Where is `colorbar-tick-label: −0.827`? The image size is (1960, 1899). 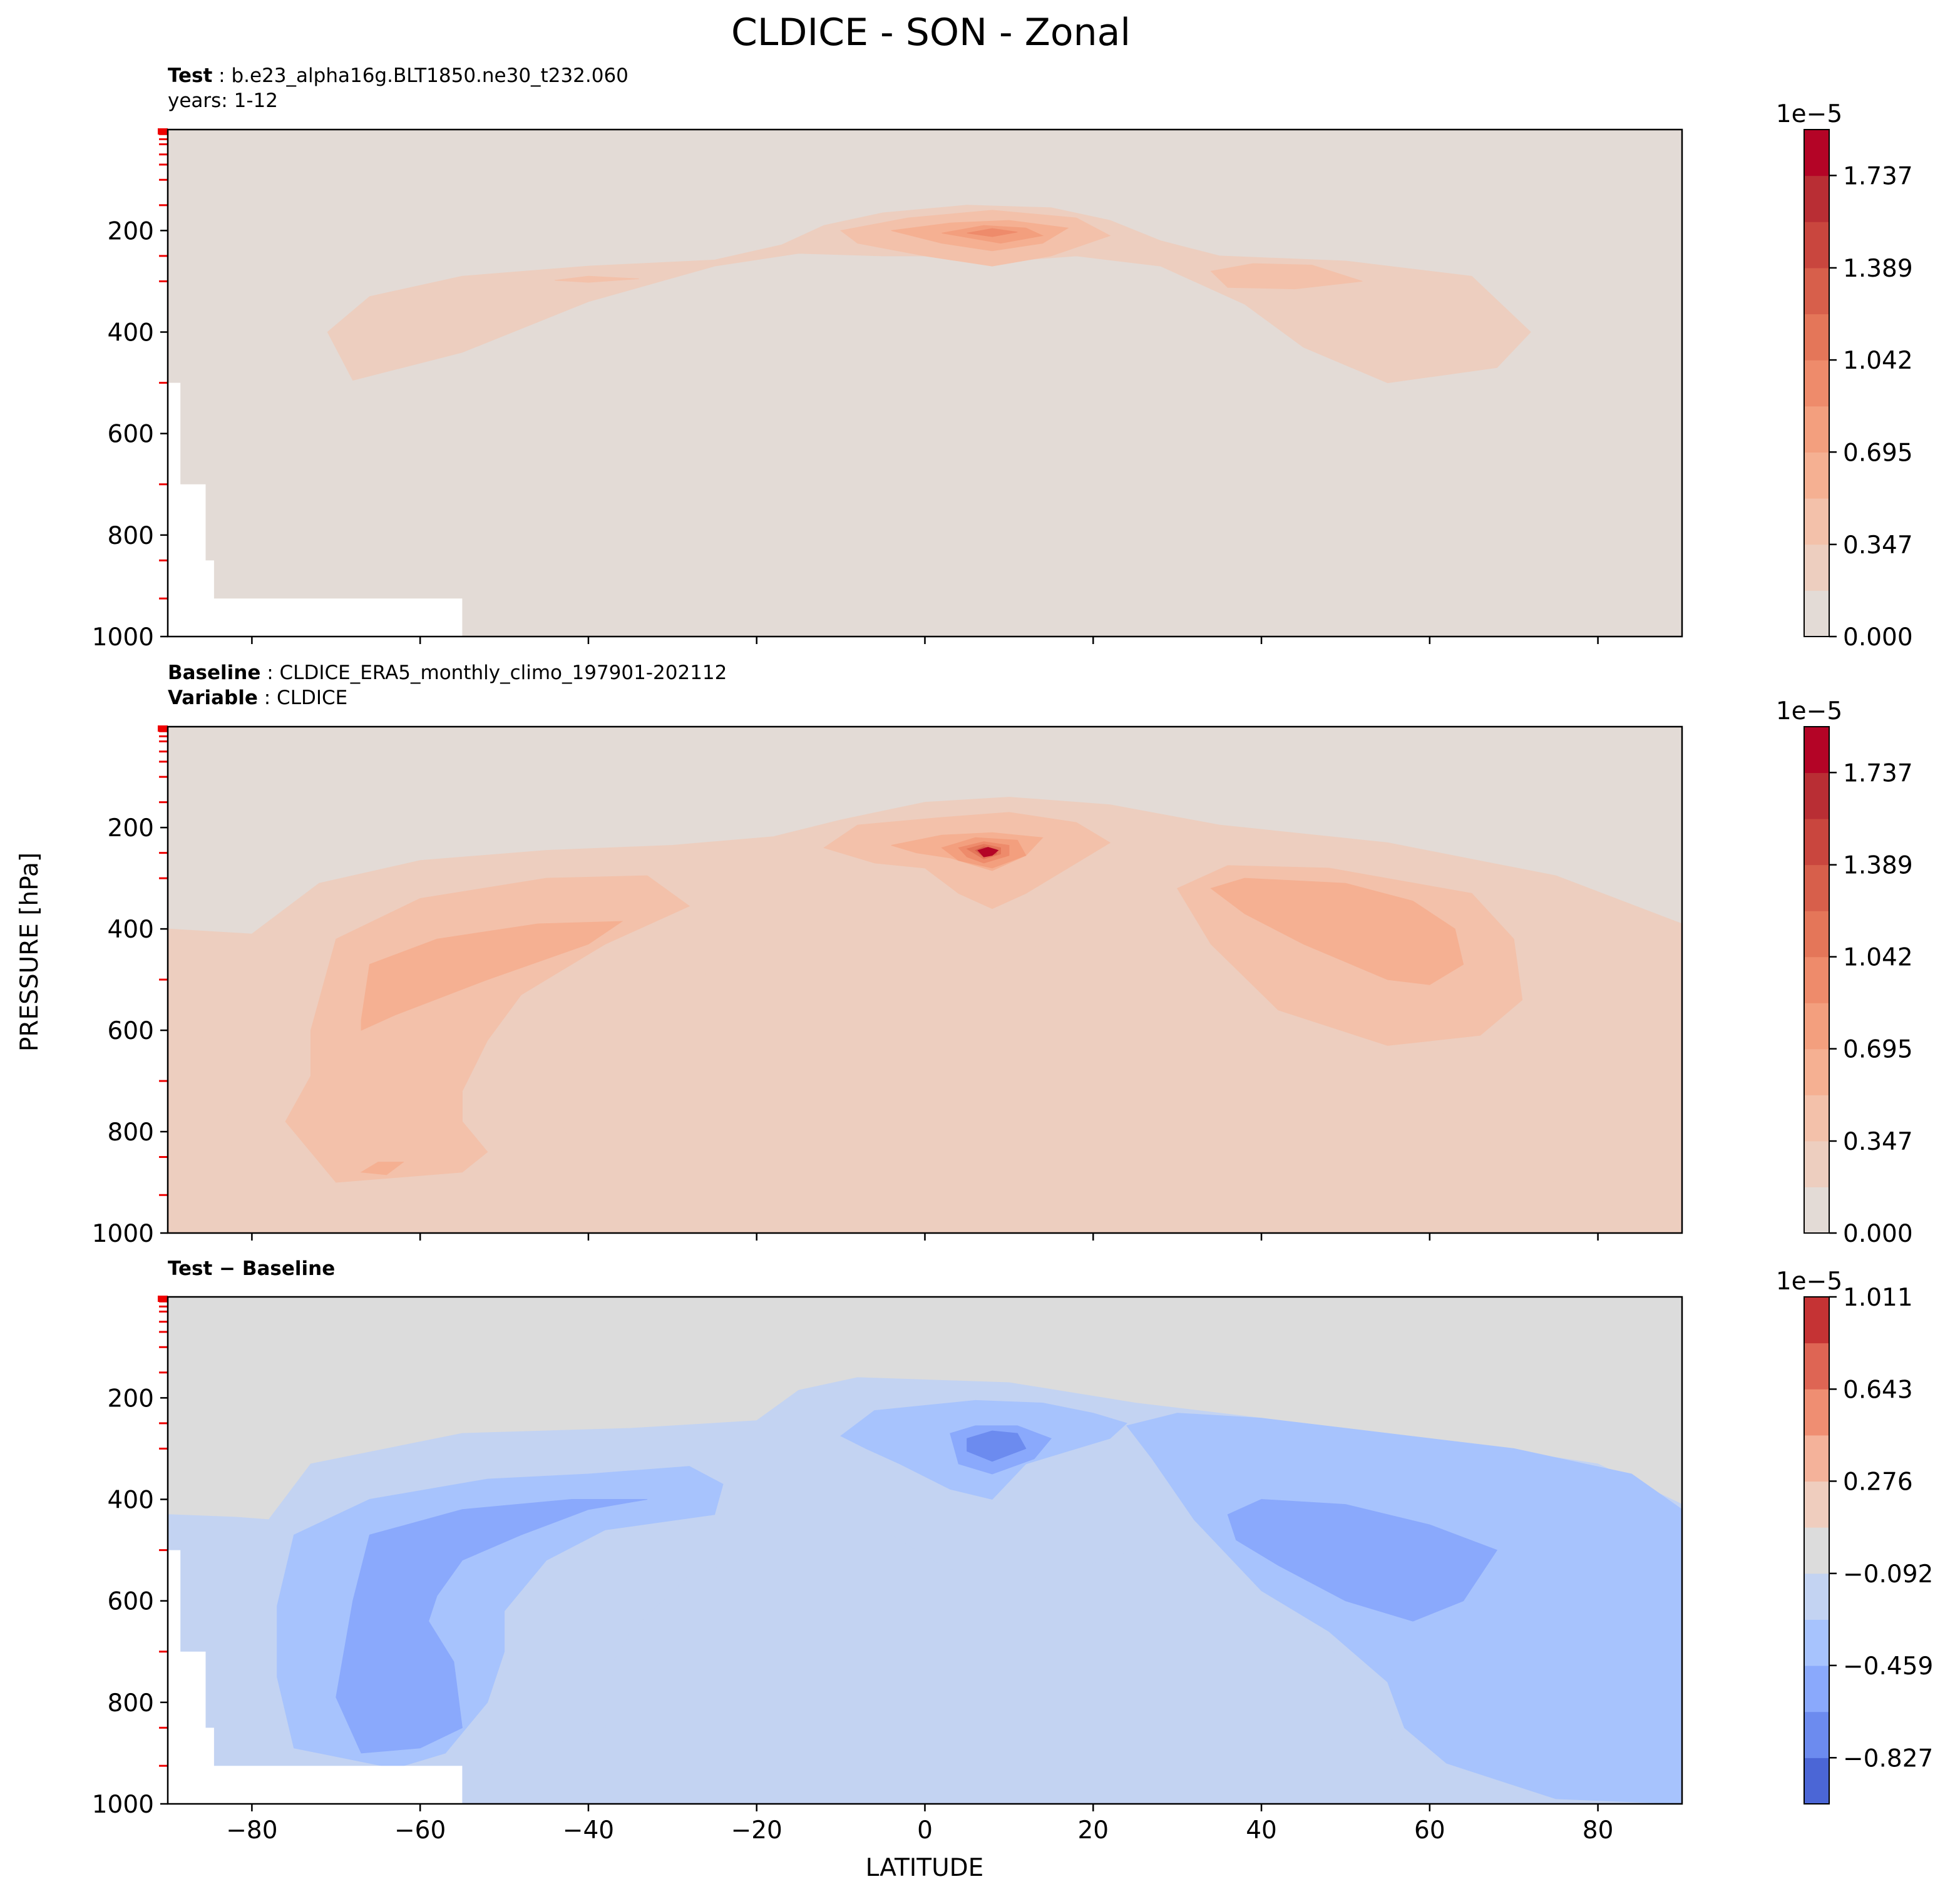 colorbar-tick-label: −0.827 is located at coordinates (1888, 1758).